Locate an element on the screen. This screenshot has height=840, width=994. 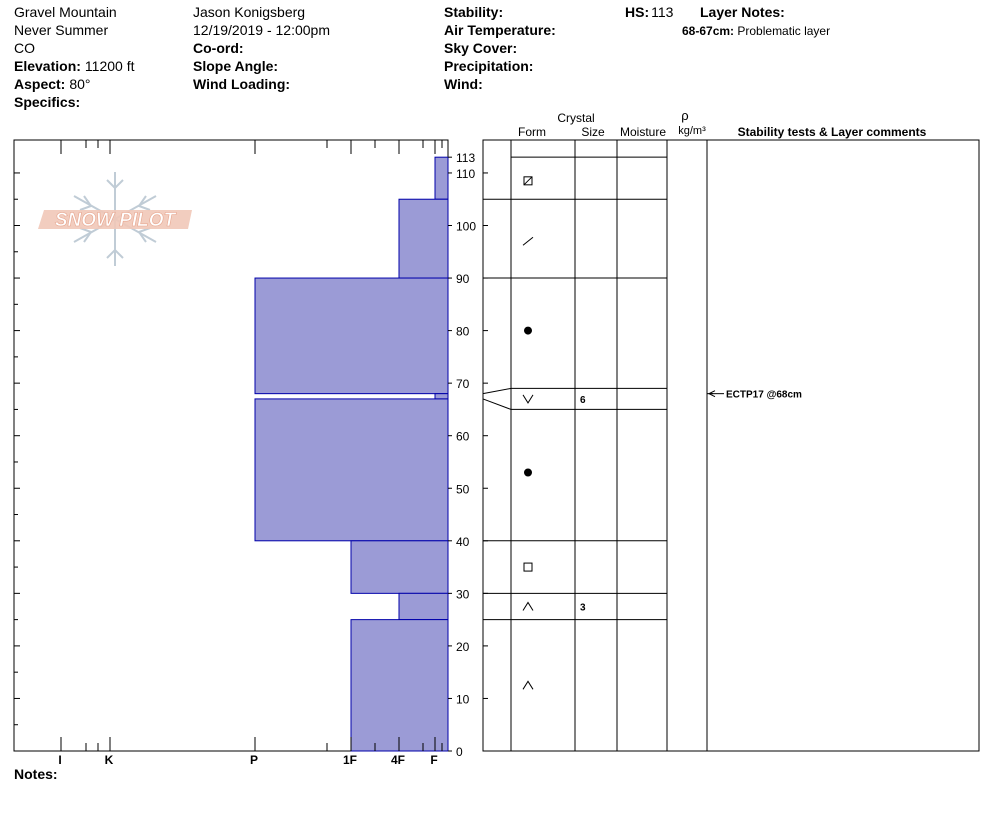
stability-comments-header: Stability tests & Layer comments is located at coordinates (832, 132).